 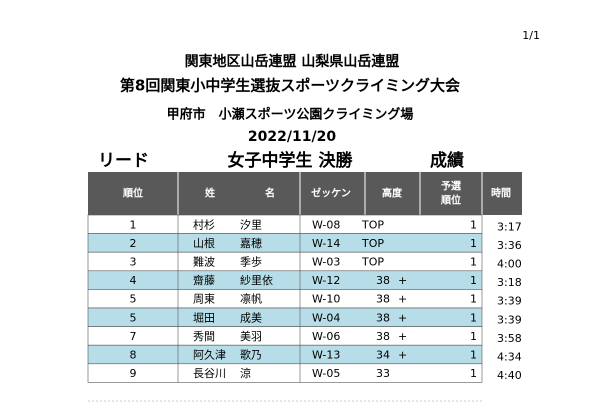 What do you see at coordinates (209, 373) in the screenshot?
I see `family-name: 長谷川` at bounding box center [209, 373].